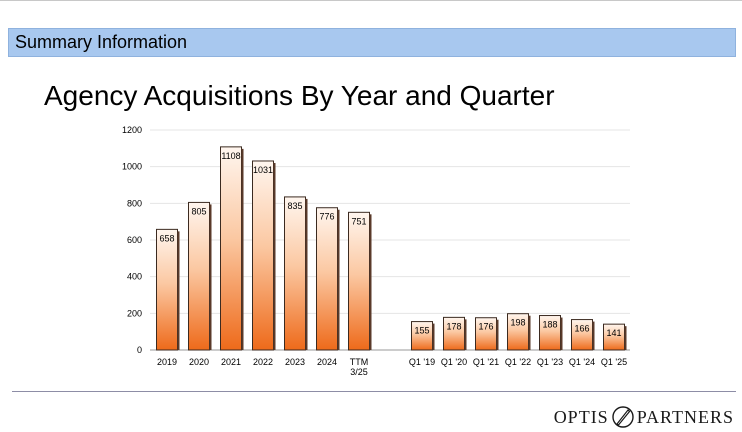 The width and height of the screenshot is (742, 432). I want to click on data-label: 141, so click(613, 333).